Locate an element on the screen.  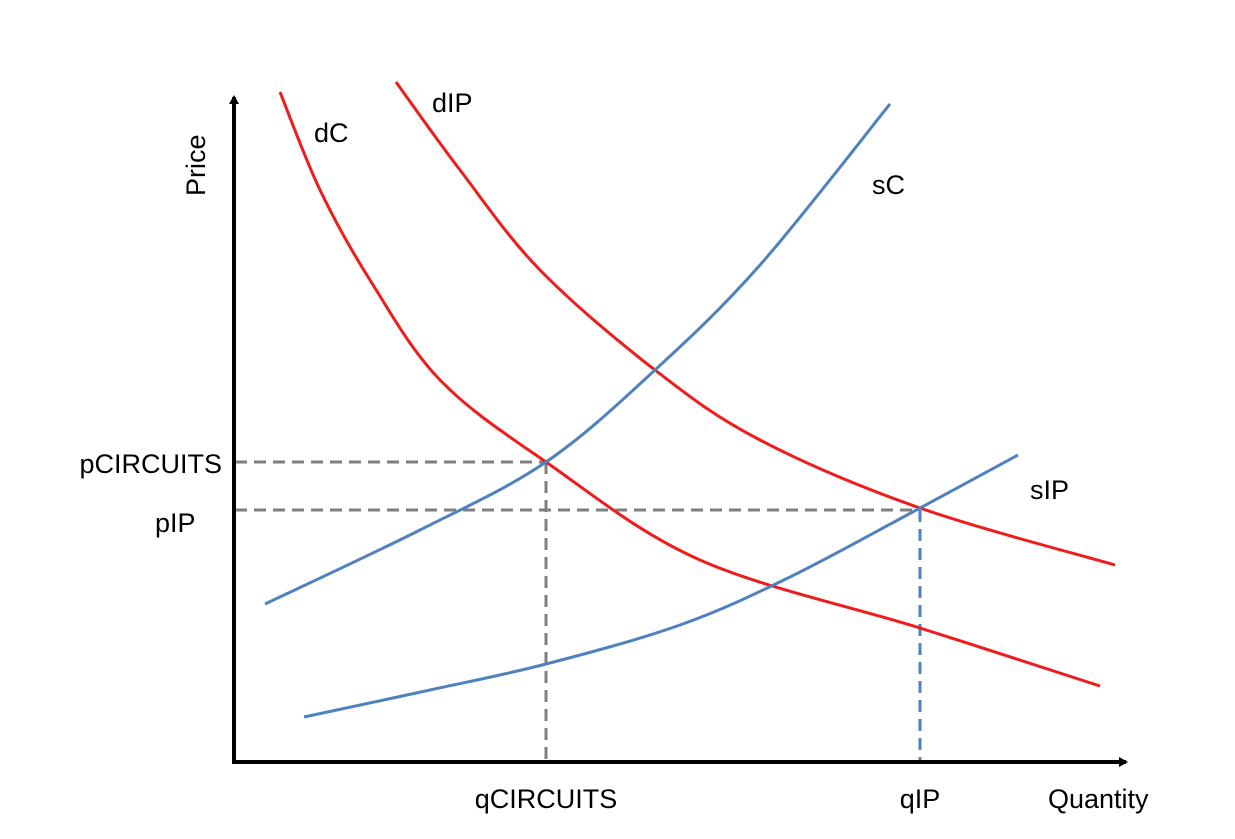
qcircuits-label: qCIRCUITS is located at coordinates (546, 799).